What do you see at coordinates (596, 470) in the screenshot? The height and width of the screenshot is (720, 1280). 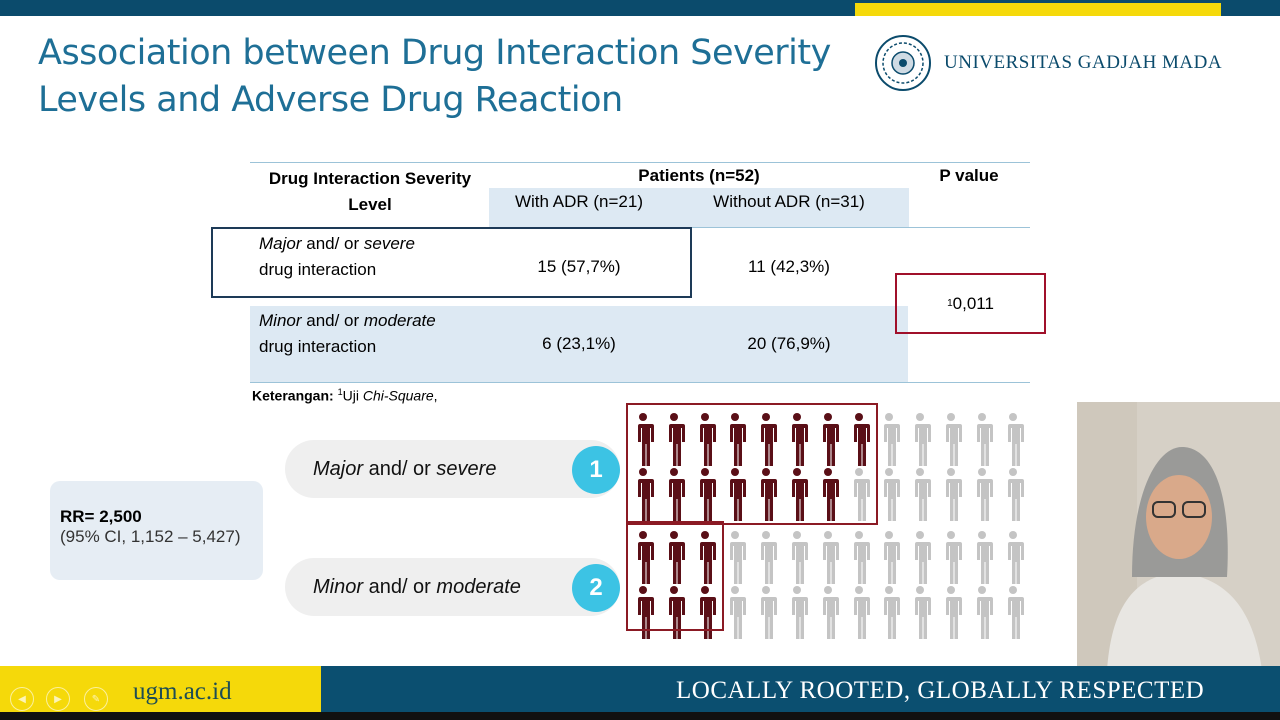 I see `number-badge-1: 1` at bounding box center [596, 470].